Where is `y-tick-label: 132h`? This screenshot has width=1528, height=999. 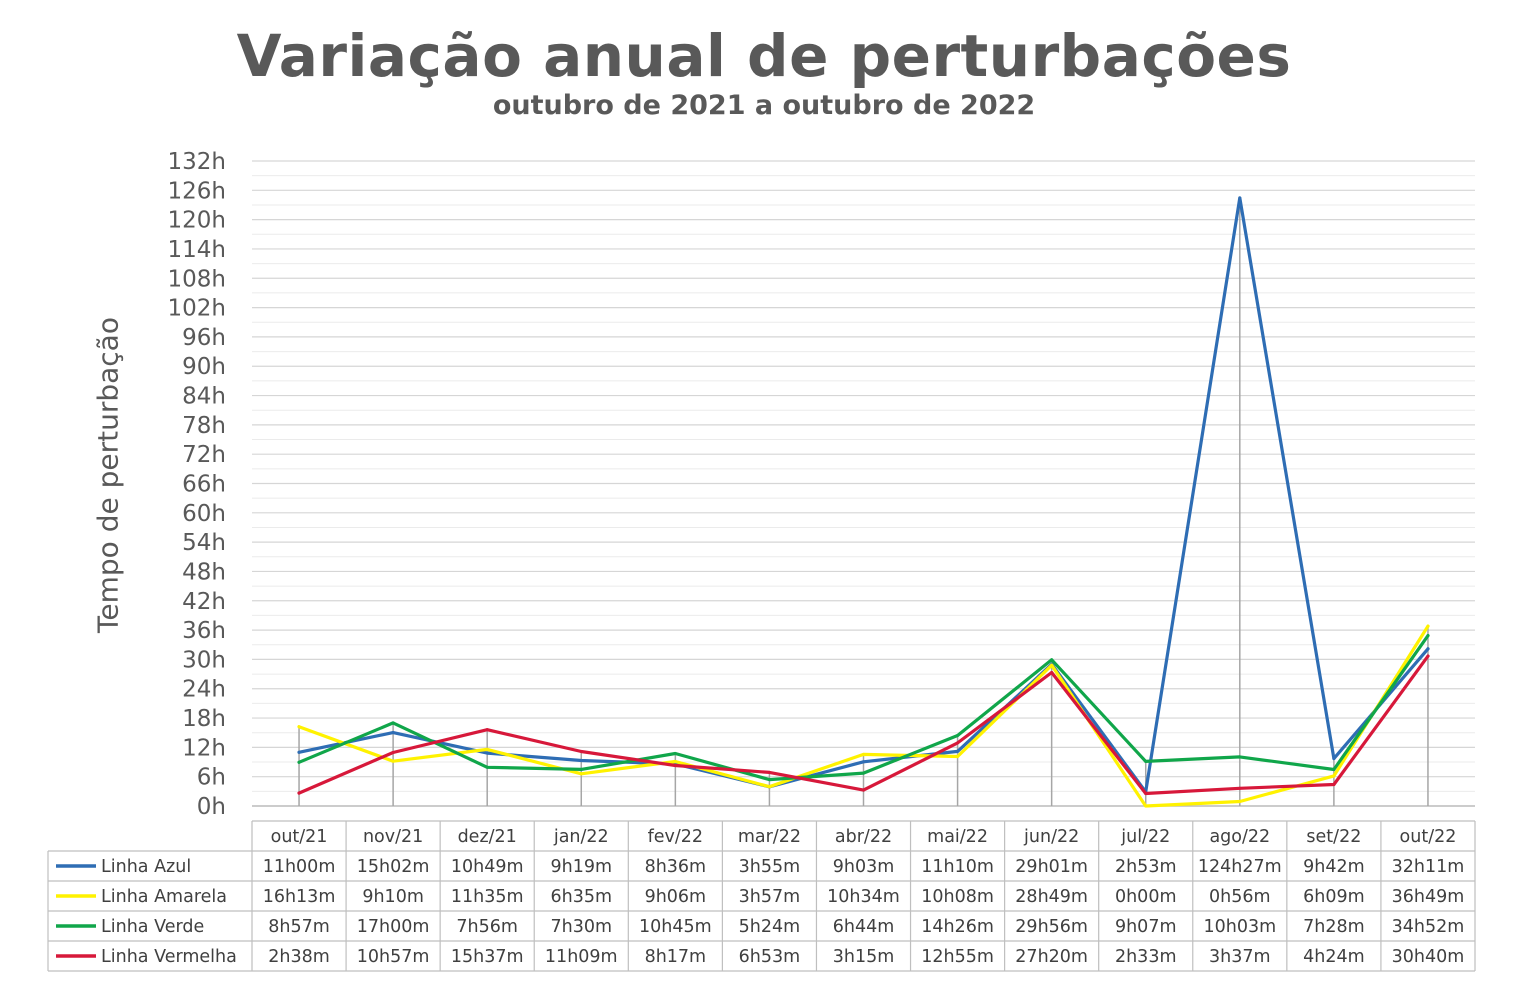 y-tick-label: 132h is located at coordinates (197, 162).